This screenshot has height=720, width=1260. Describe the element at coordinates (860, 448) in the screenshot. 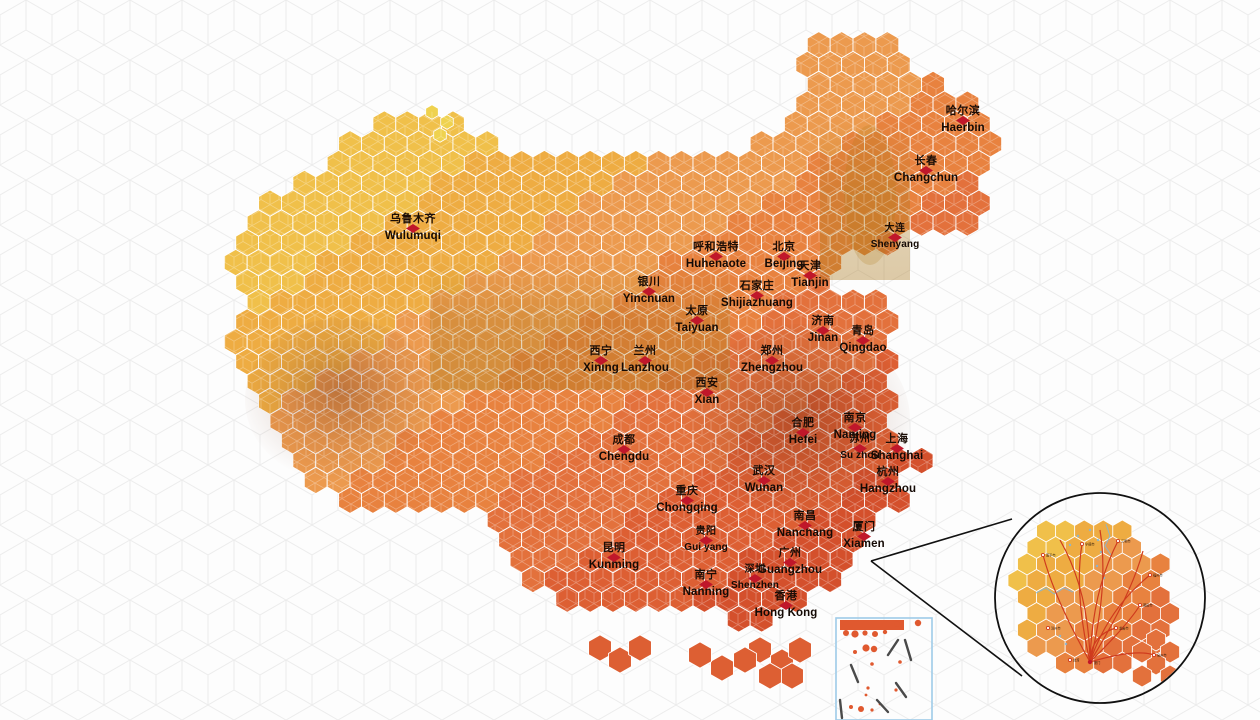

I see `city-label-su-zhou: 苏州 Su zhou` at that location.